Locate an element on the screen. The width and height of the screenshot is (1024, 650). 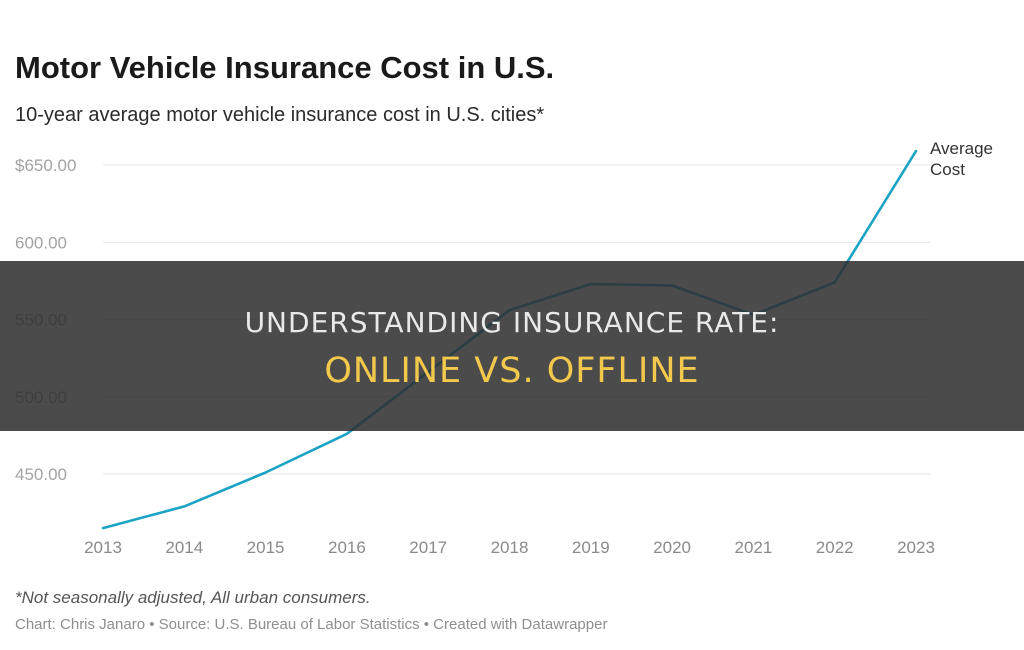
series-end-label: Average Cost is located at coordinates (961, 159).